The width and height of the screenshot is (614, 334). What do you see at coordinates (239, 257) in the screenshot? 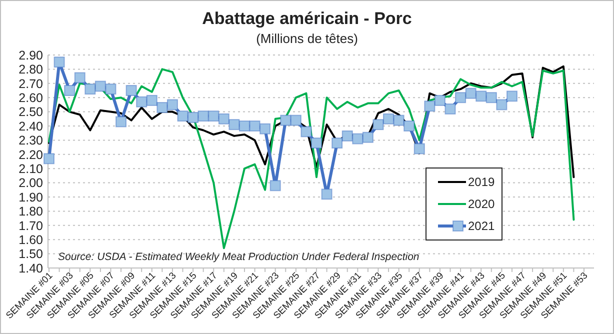
I see `annotation: Source: USDA - Estimated Weekly Meat Production Under Federal Inspection` at bounding box center [239, 257].